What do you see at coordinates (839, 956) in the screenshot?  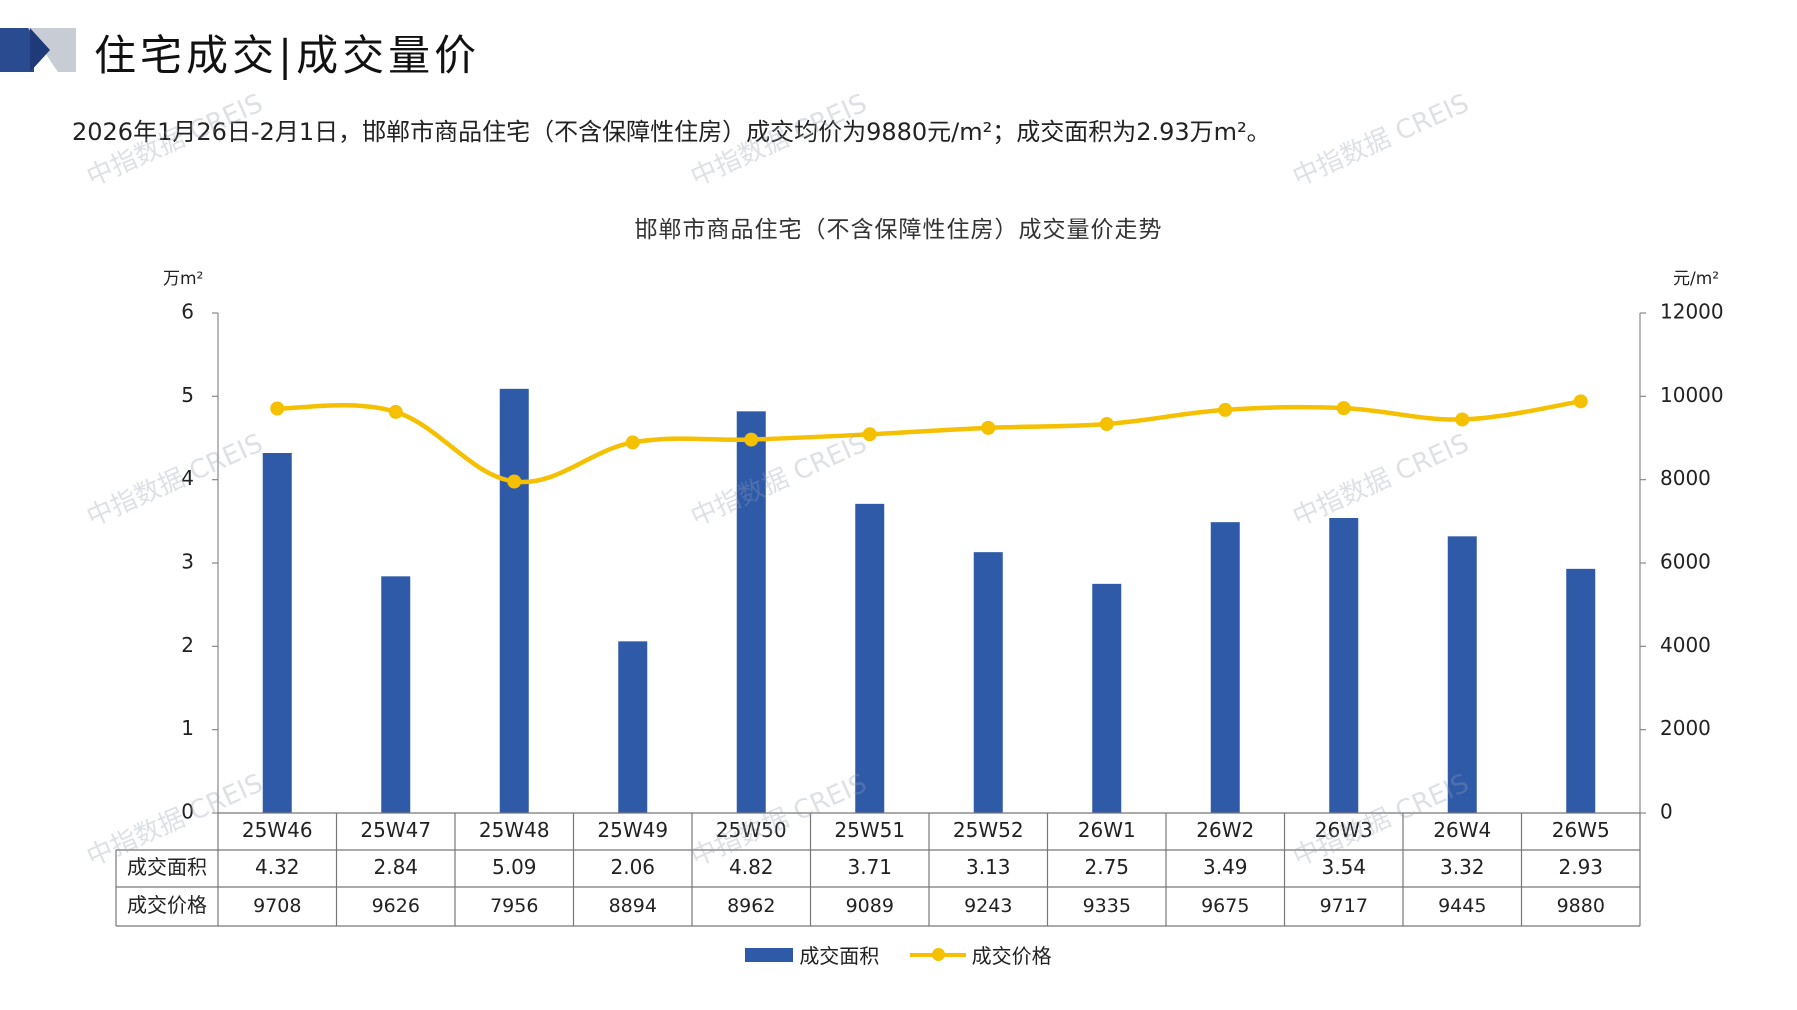 I see `legend-label-area: 成交面积` at bounding box center [839, 956].